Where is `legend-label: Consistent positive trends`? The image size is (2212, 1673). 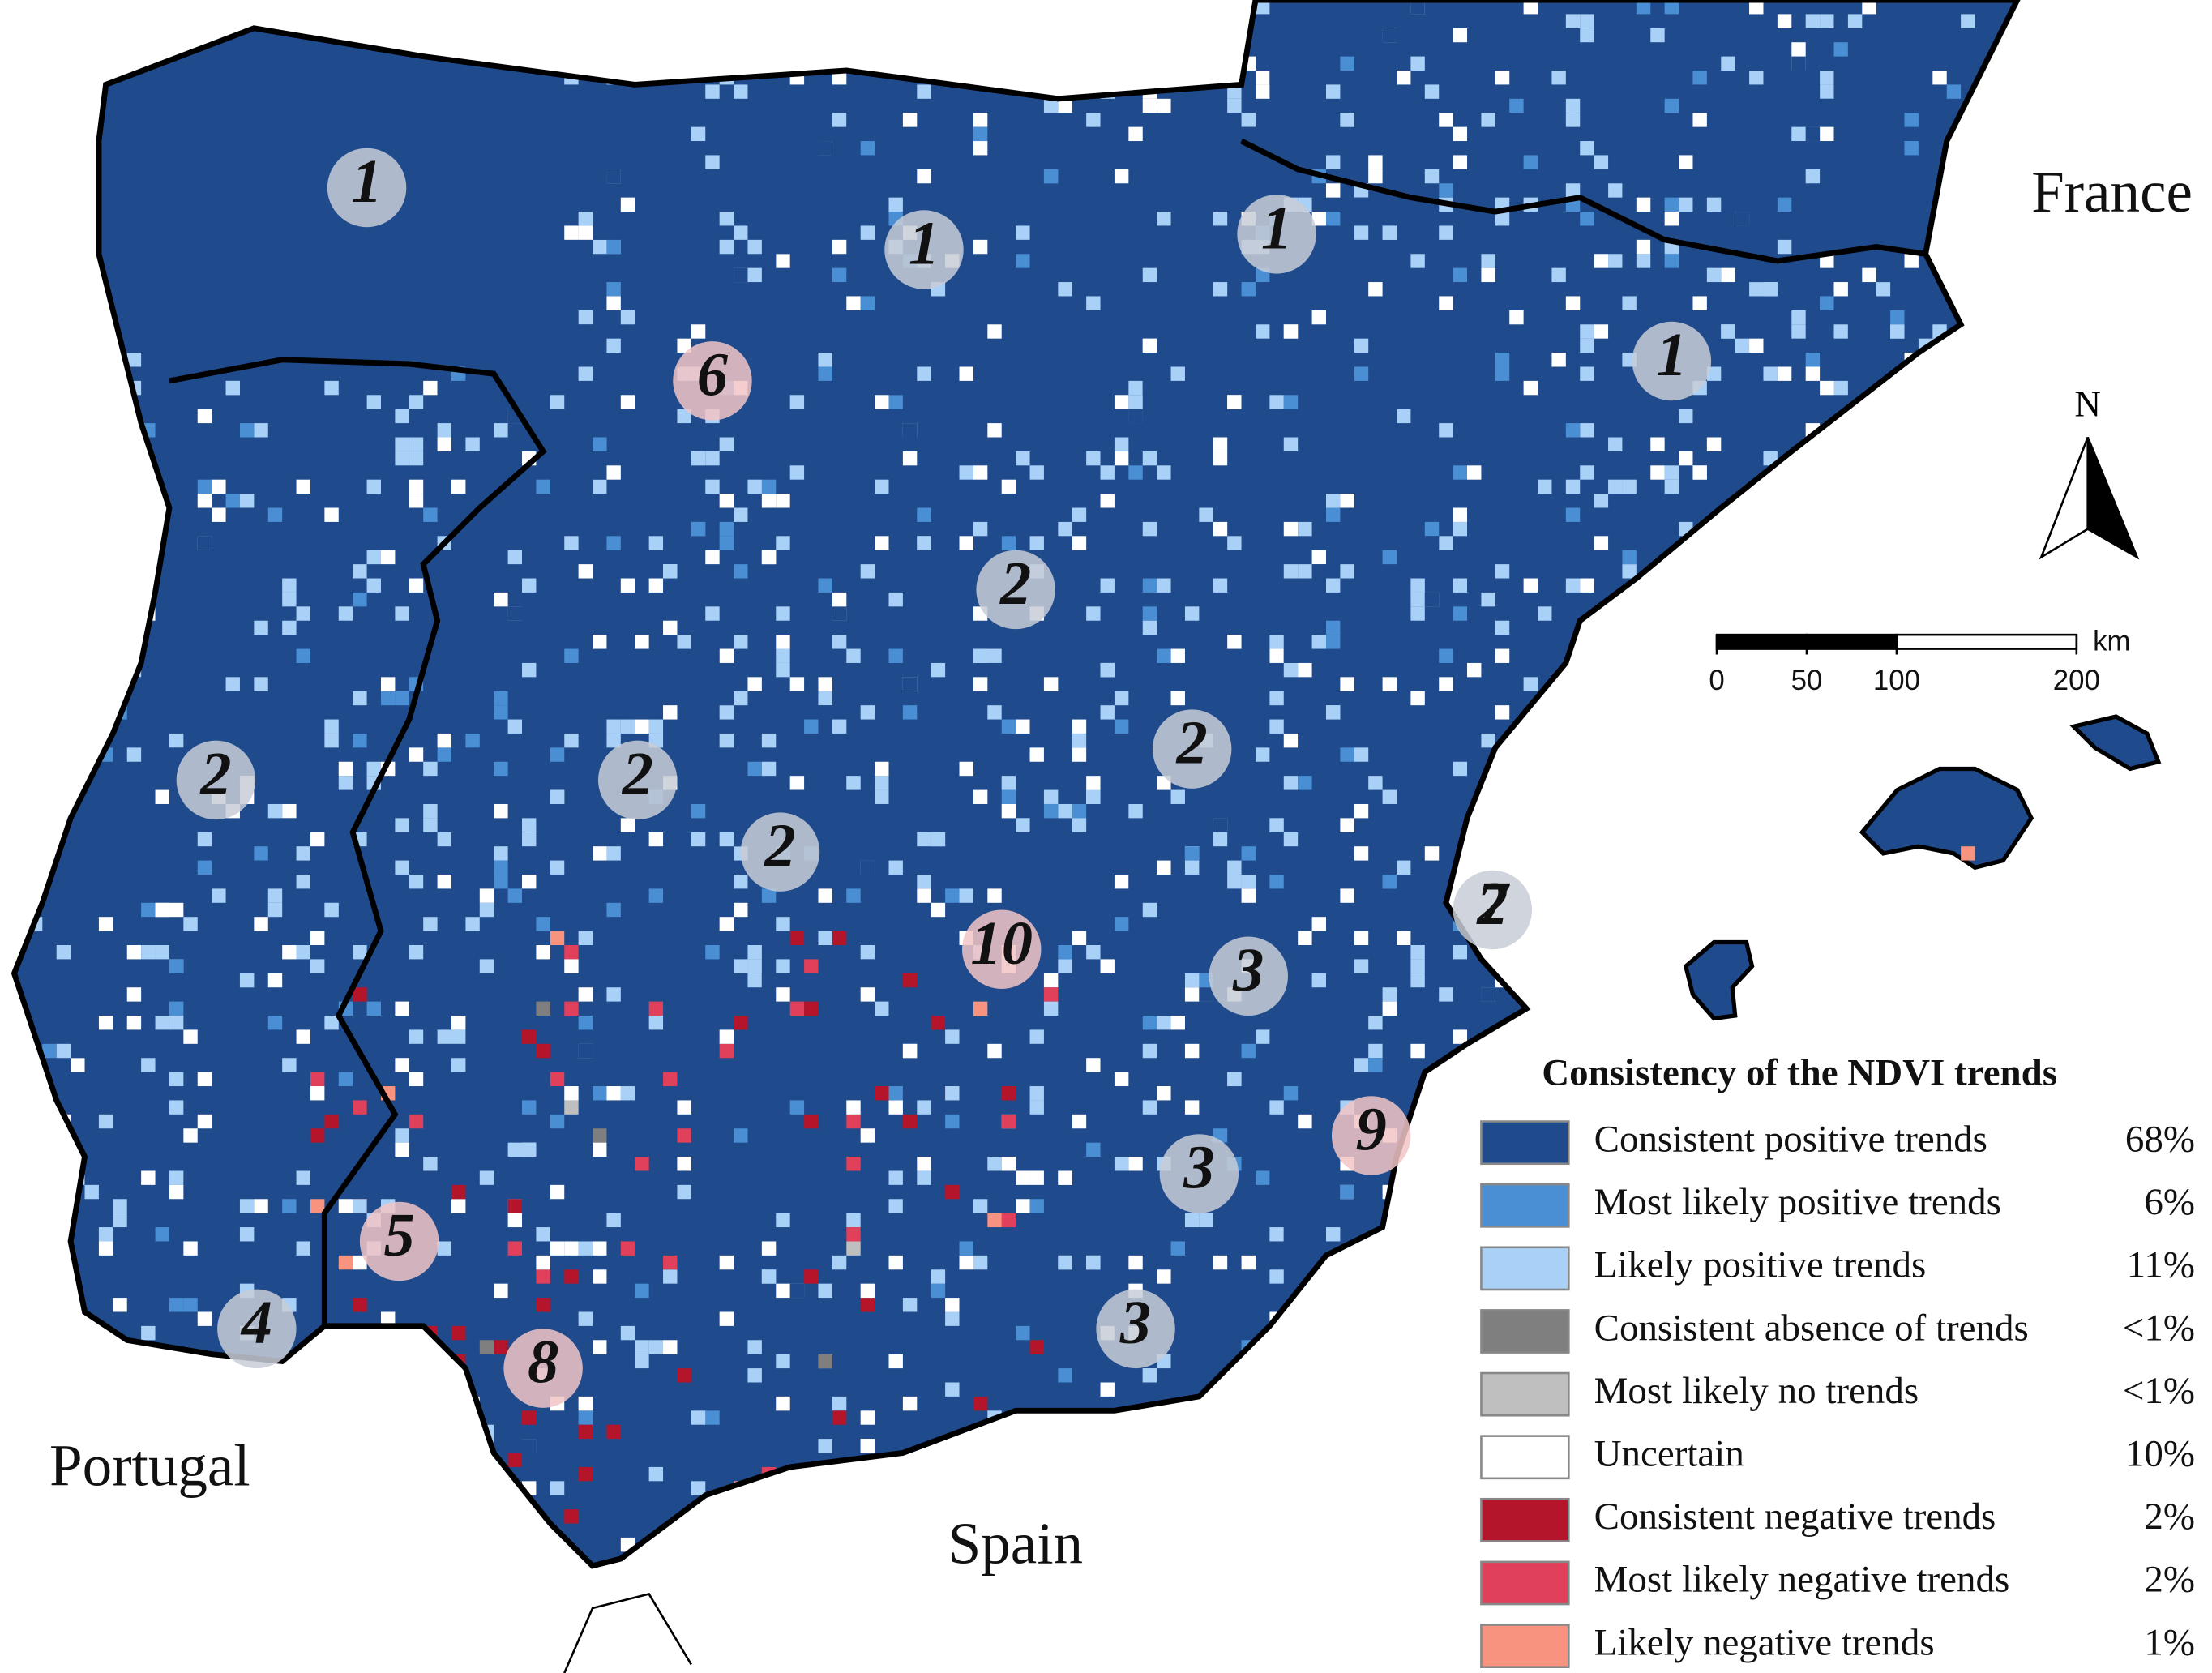 legend-label: Consistent positive trends is located at coordinates (1791, 1139).